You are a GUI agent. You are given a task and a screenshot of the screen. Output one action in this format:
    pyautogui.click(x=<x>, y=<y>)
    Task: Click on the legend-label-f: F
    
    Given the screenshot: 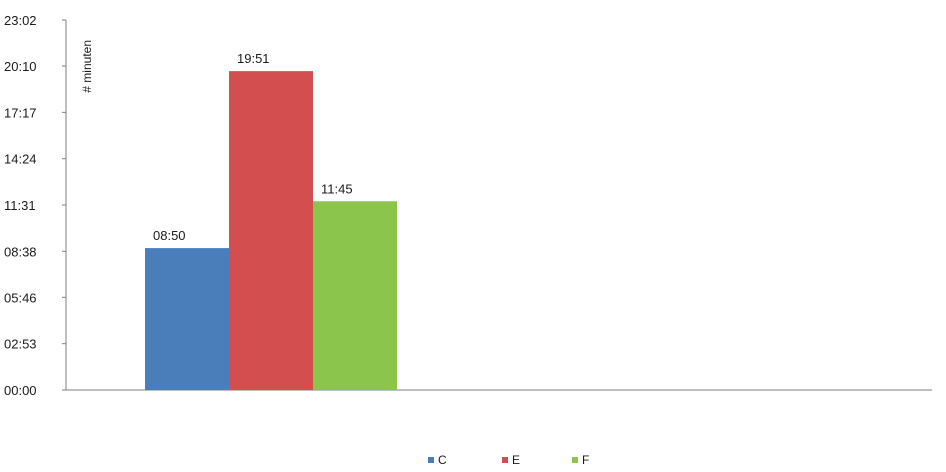 What is the action you would take?
    pyautogui.click(x=585, y=460)
    